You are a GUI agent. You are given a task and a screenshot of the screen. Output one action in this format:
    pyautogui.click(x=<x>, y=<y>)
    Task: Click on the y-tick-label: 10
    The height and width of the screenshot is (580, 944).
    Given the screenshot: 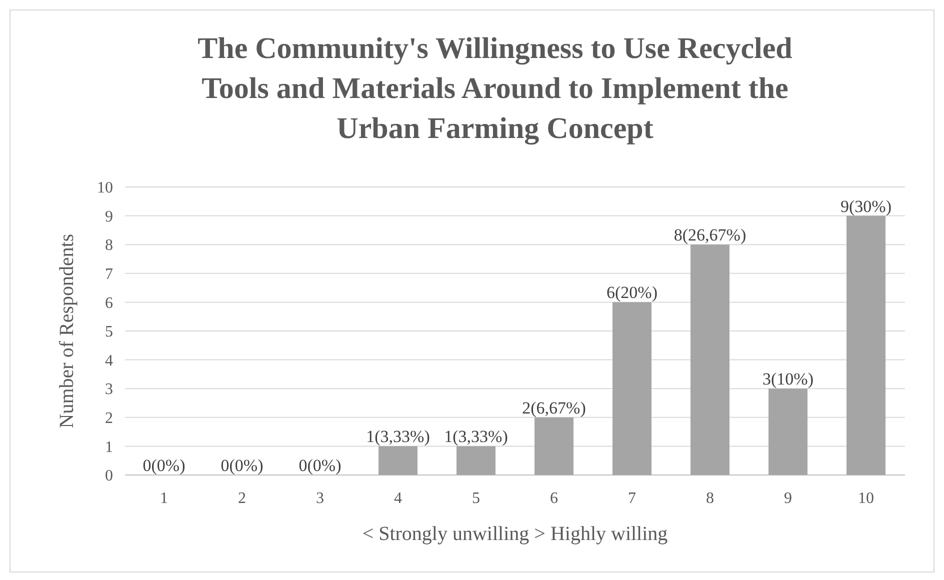 What is the action you would take?
    pyautogui.click(x=105, y=188)
    